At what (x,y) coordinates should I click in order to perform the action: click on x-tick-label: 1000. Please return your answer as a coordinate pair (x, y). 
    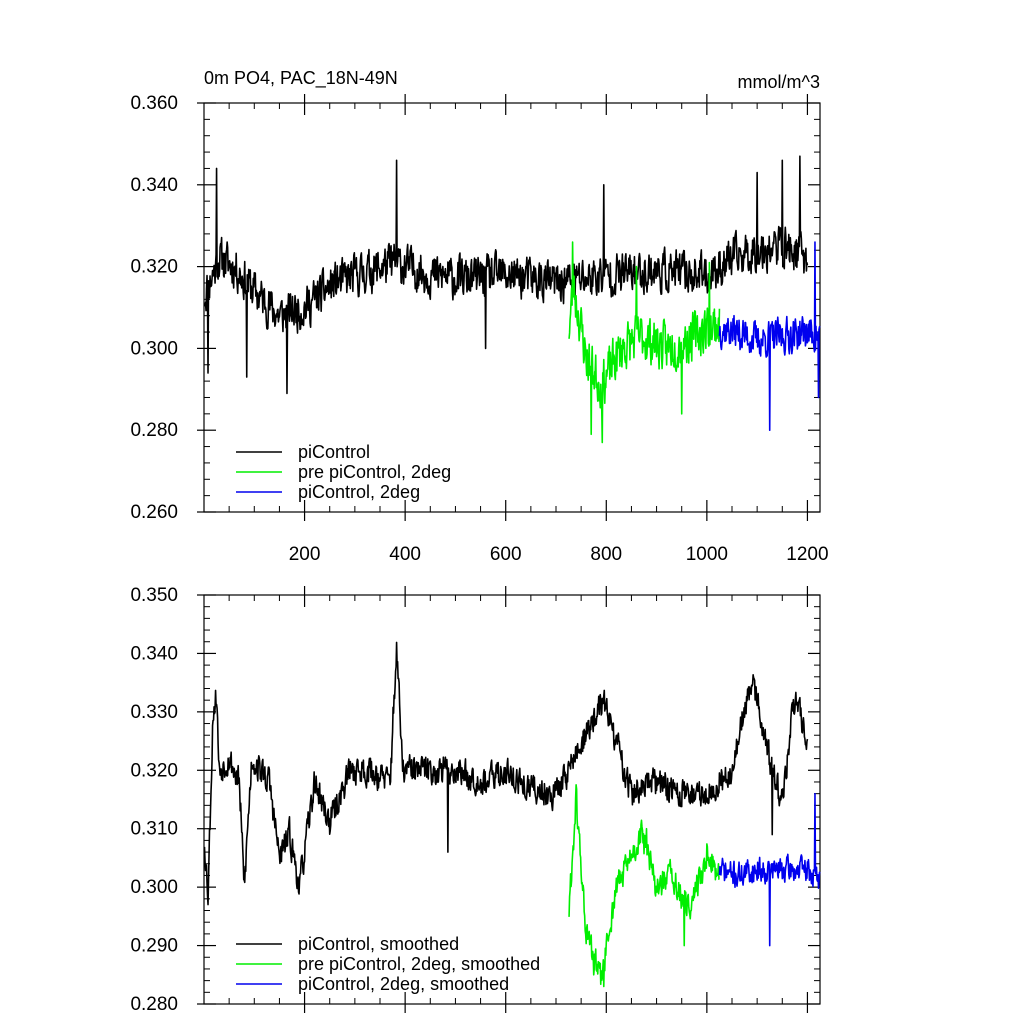
    Looking at the image, I should click on (707, 554).